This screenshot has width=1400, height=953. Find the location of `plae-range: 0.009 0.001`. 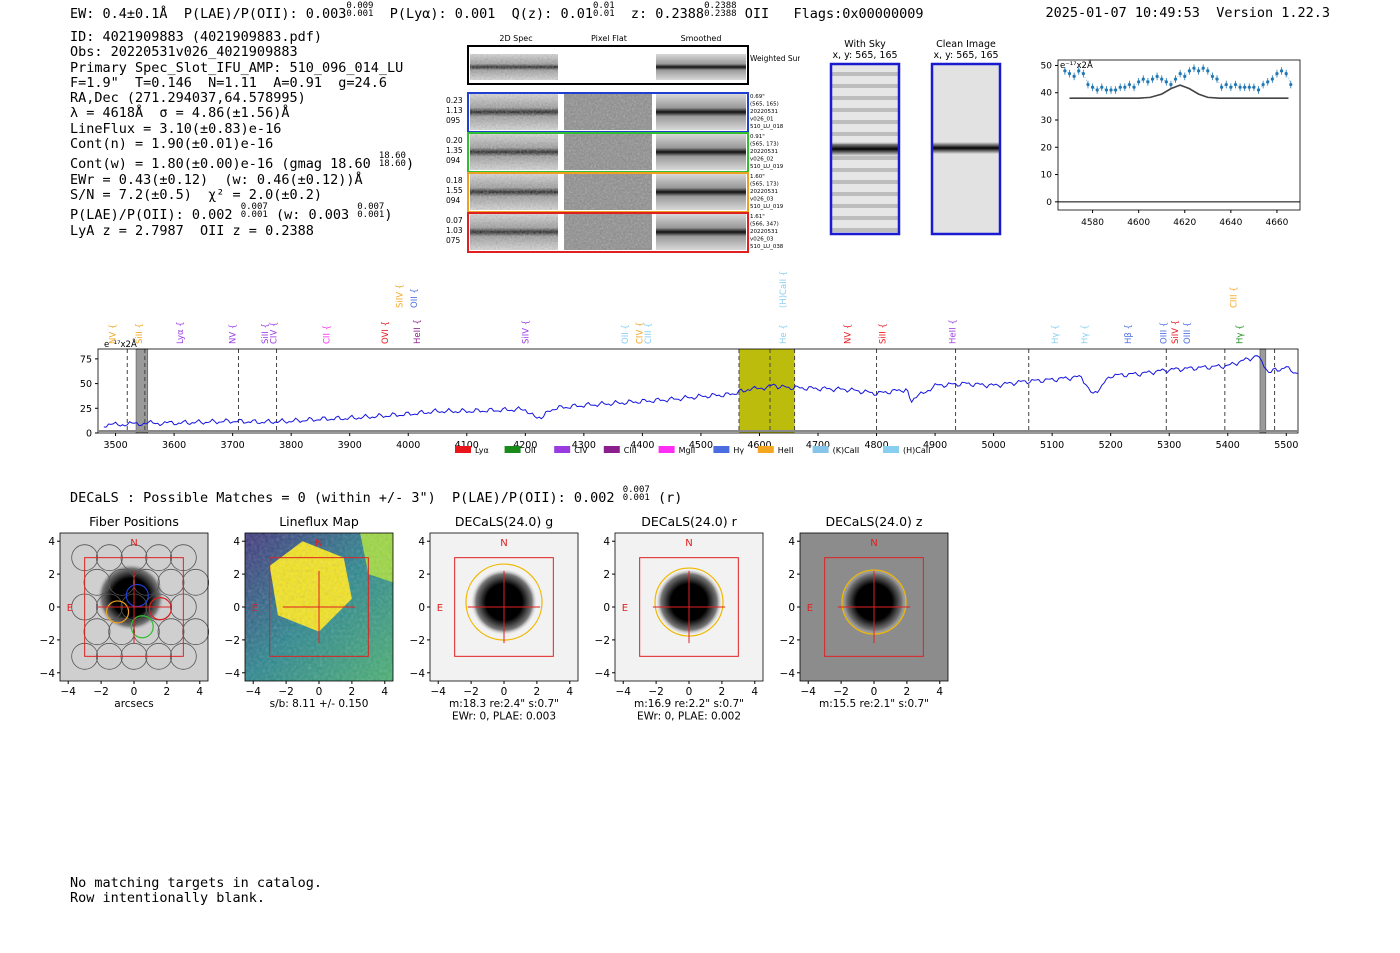

plae-range: 0.009 0.001 is located at coordinates (360, 10).